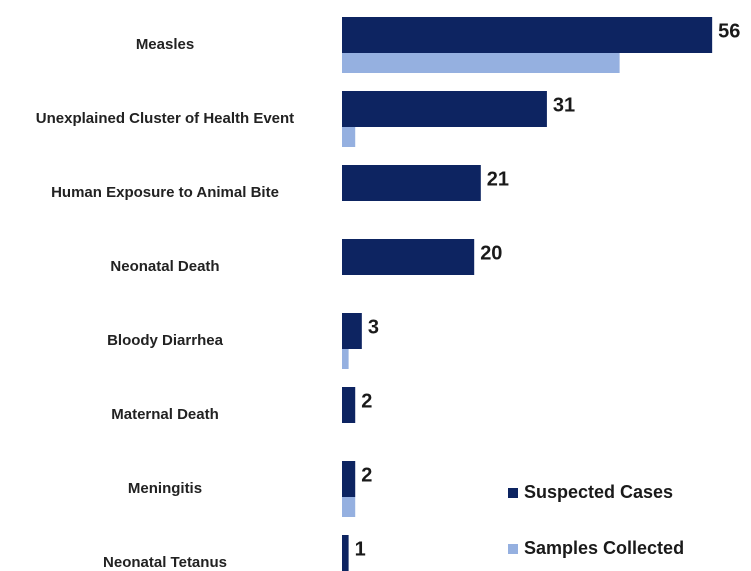  Describe the element at coordinates (165, 192) in the screenshot. I see `category-label: Human Exposure to Animal Bite` at that location.